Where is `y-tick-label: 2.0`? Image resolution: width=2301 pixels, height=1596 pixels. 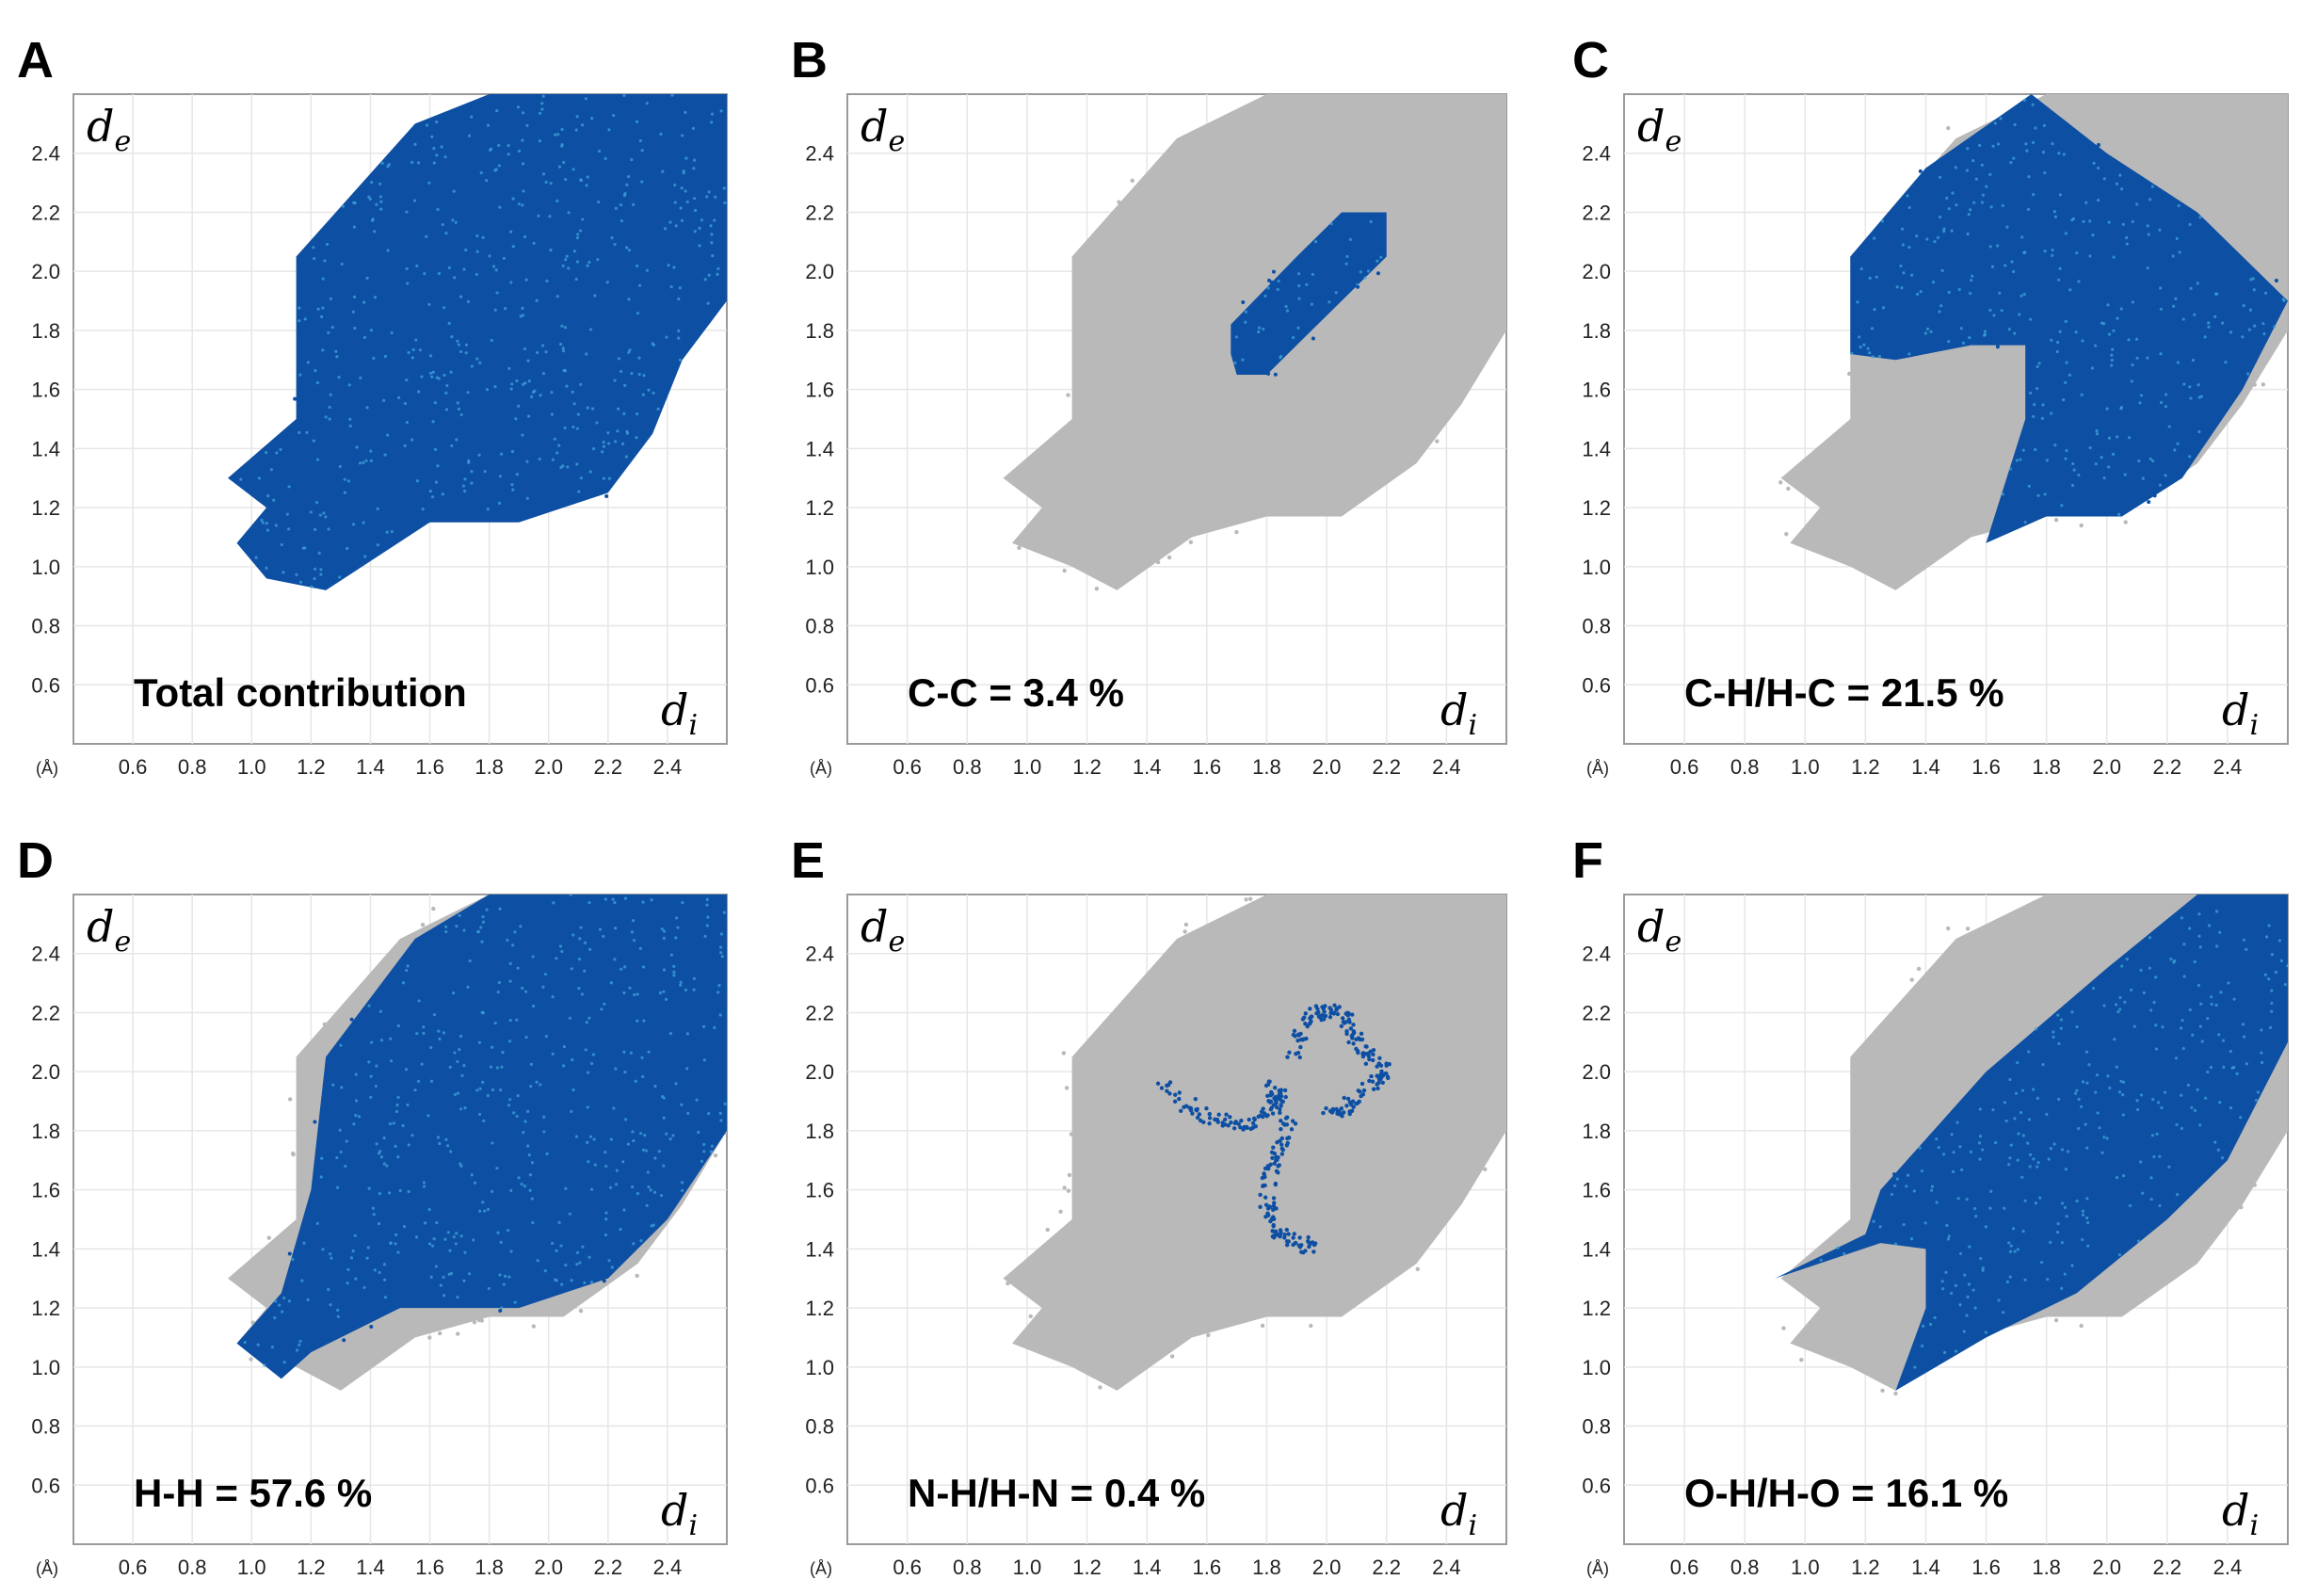
y-tick-label: 2.0 is located at coordinates (46, 271).